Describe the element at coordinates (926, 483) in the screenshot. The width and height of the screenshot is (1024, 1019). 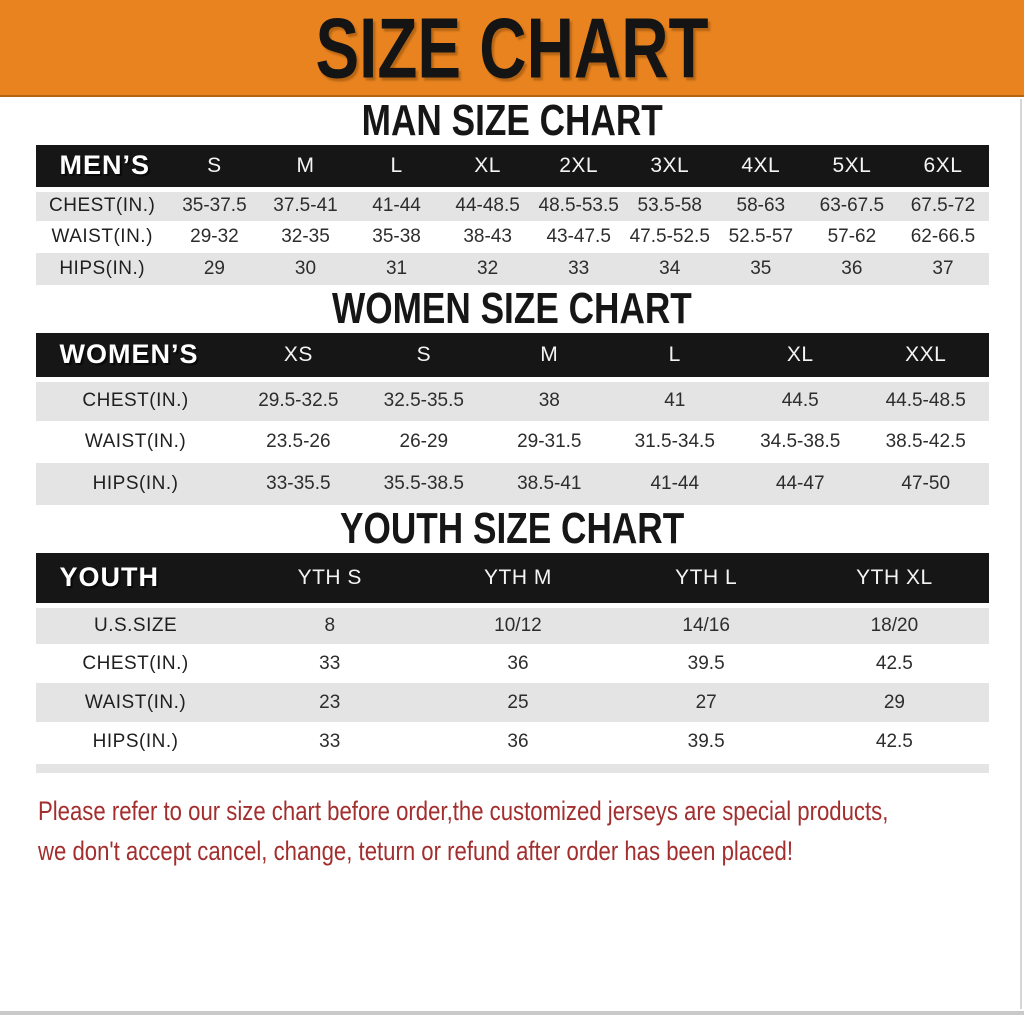
I see `cell-value: 47-50` at that location.